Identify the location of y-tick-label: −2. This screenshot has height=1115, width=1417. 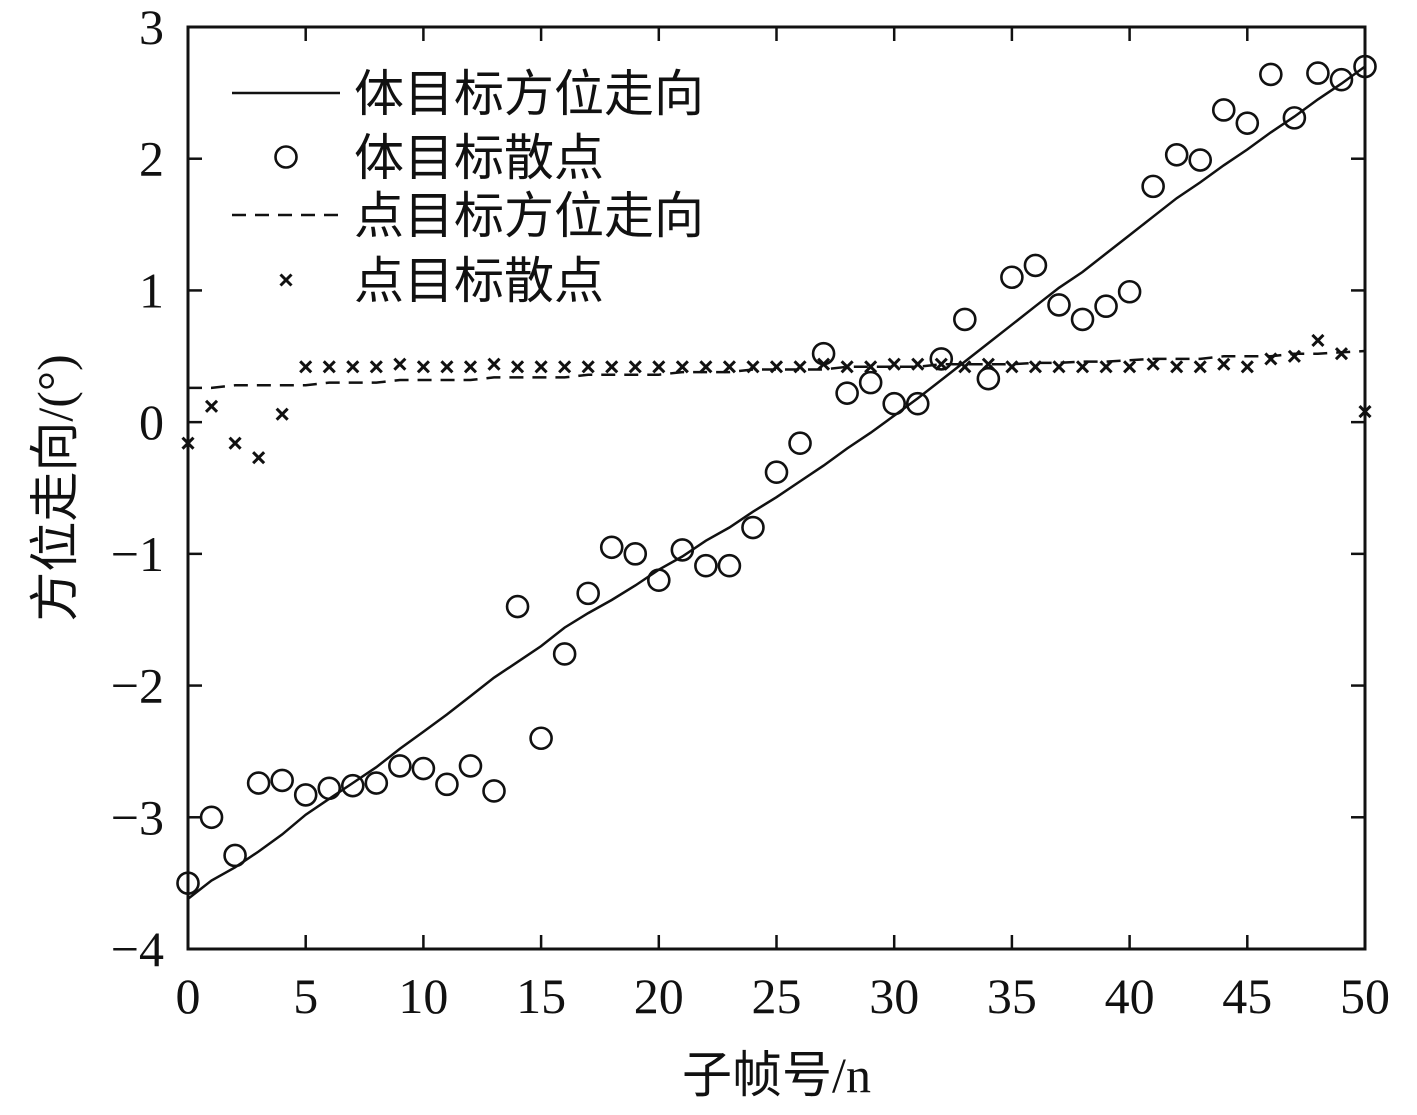
(137, 686).